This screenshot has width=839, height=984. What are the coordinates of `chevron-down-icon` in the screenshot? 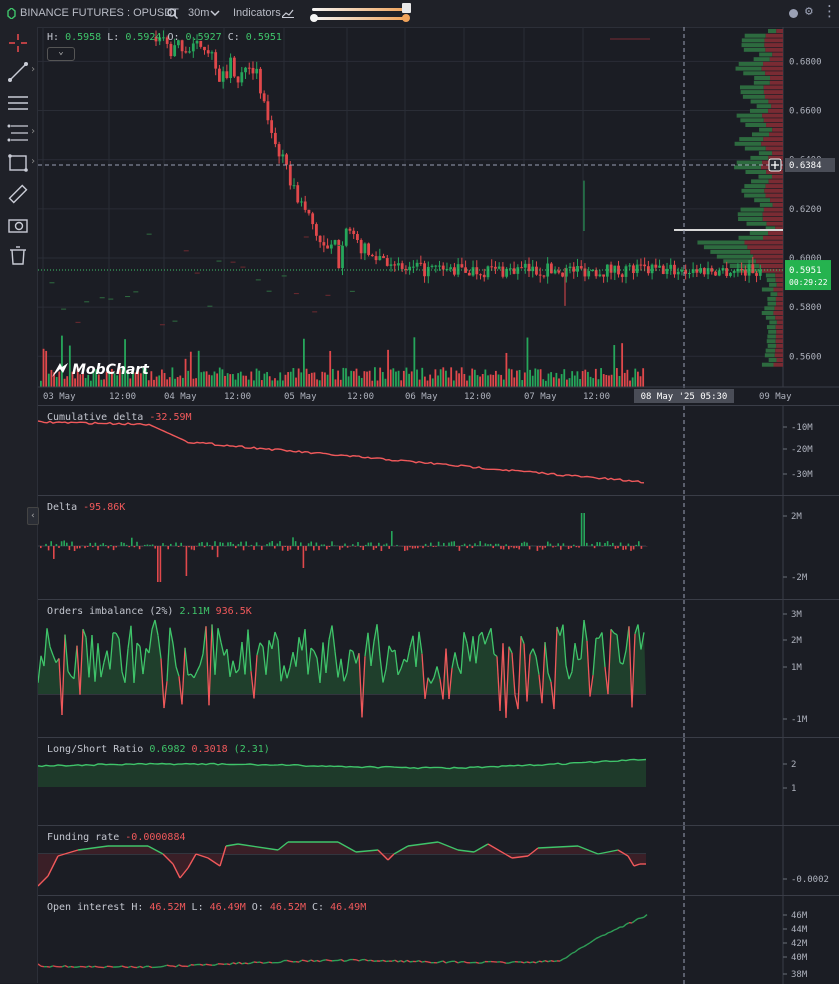 It's located at (215, 13).